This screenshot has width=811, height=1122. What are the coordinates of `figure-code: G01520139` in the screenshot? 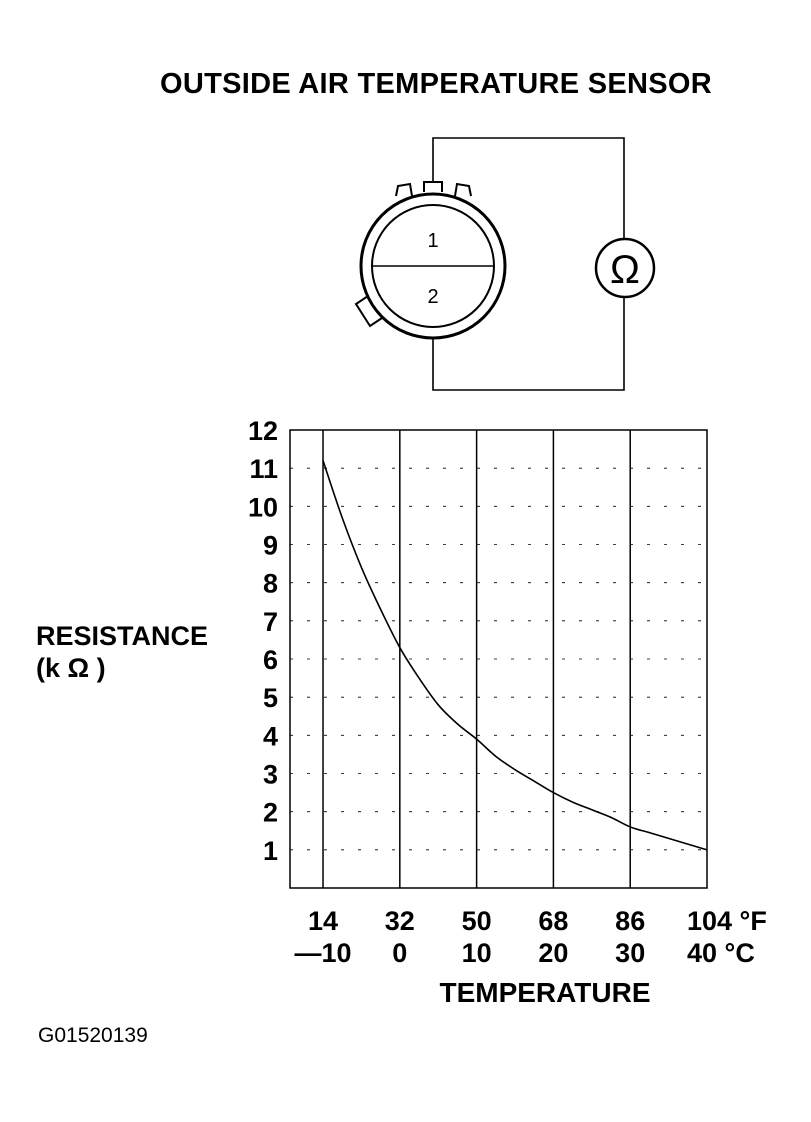 It's located at (93, 1035).